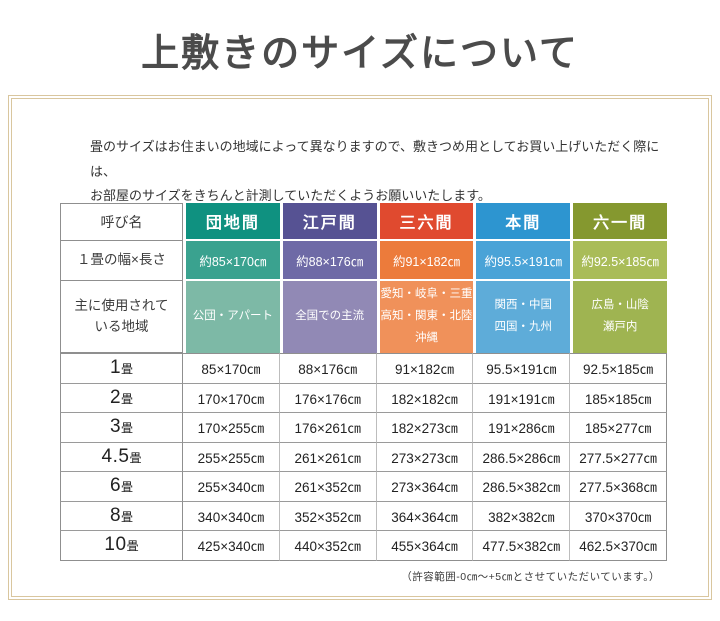 This screenshot has width=720, height=621. Describe the element at coordinates (231, 317) in the screenshot. I see `region-cell: 公団・アパート` at that location.